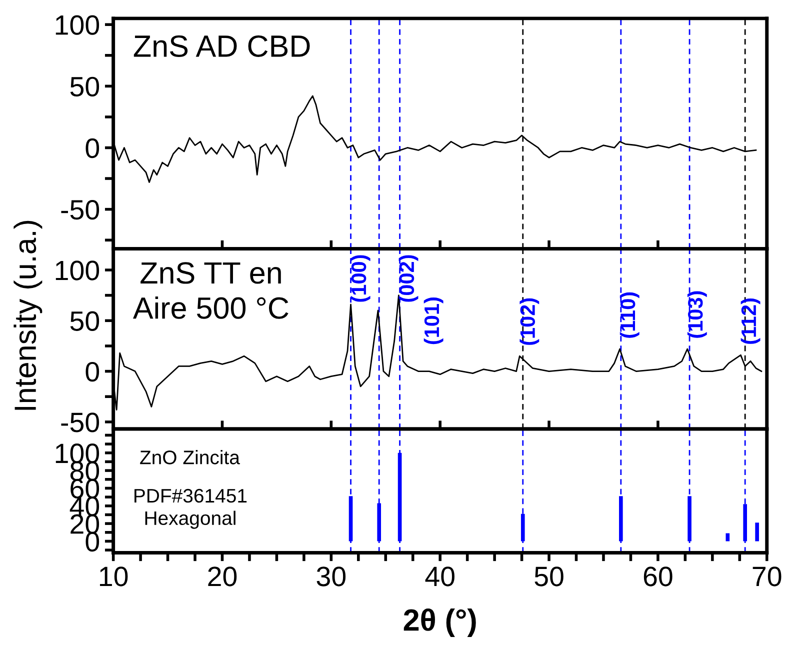 The height and width of the screenshot is (658, 798). I want to click on annotation: PDF#361451 Hexagonal, so click(190, 508).